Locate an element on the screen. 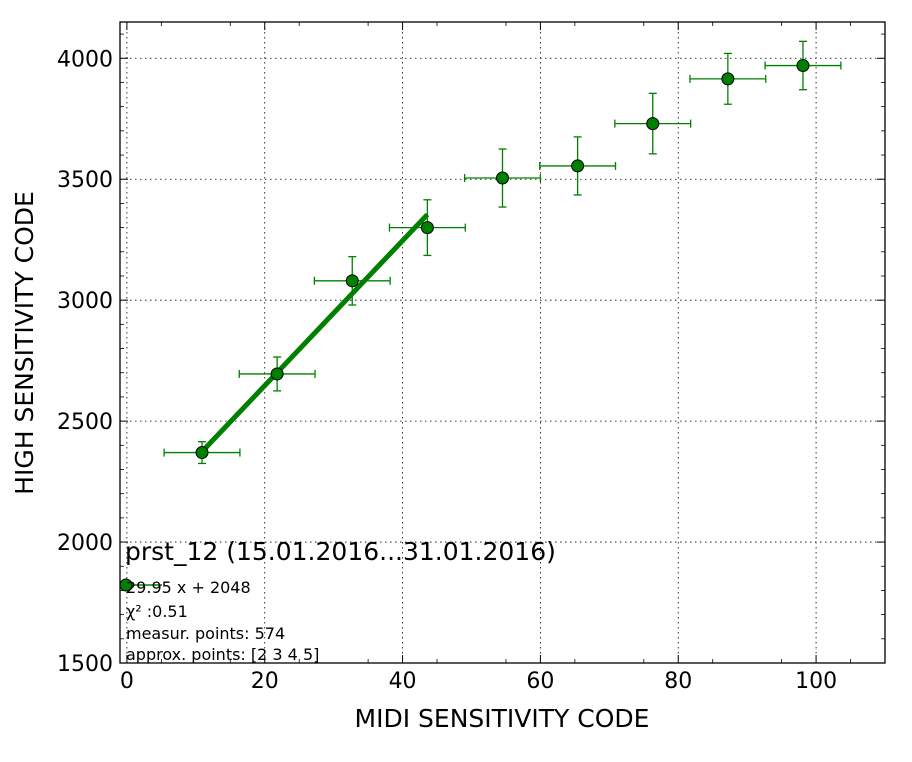 The height and width of the screenshot is (762, 912). approx-text: approx. points: [2 3 4 5] is located at coordinates (222, 654).